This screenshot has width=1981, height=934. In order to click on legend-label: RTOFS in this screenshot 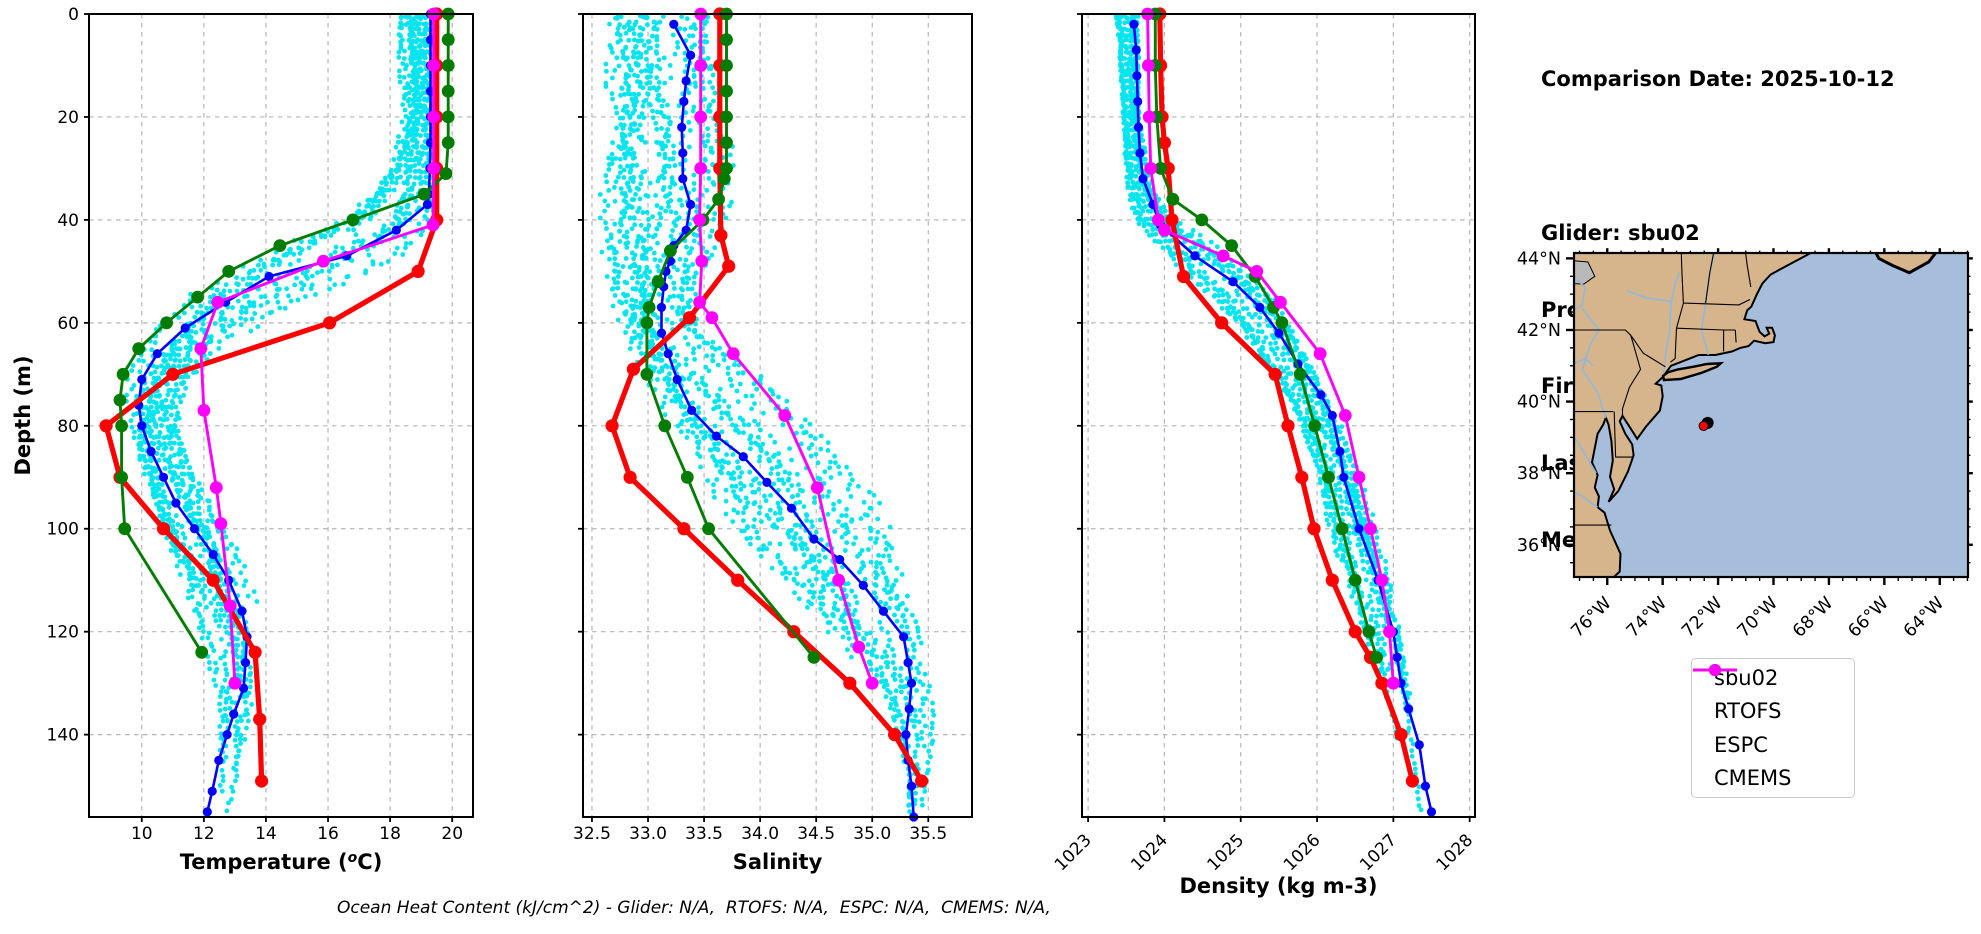, I will do `click(1748, 711)`.